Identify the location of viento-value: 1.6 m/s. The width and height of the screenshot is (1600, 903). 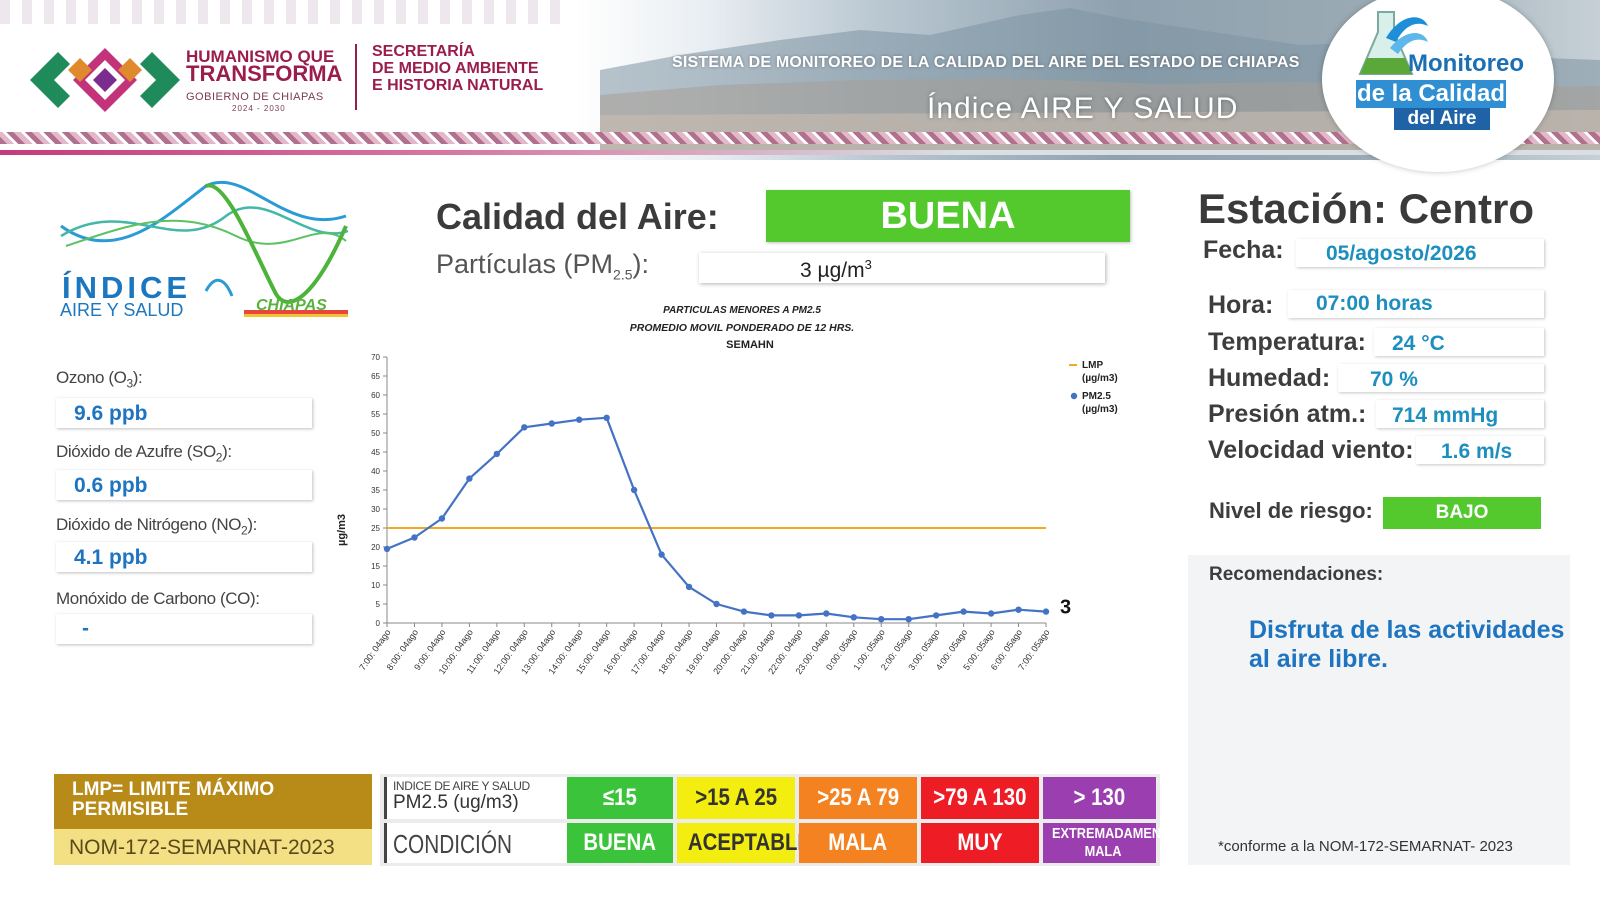
(1477, 451).